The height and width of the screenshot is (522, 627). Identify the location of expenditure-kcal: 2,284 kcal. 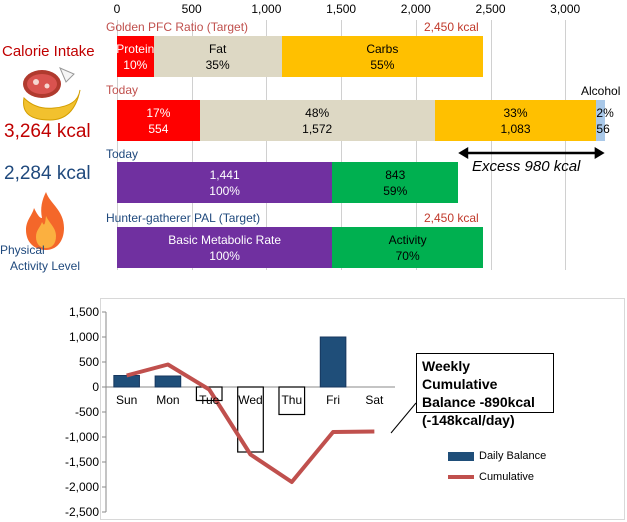
(47, 173).